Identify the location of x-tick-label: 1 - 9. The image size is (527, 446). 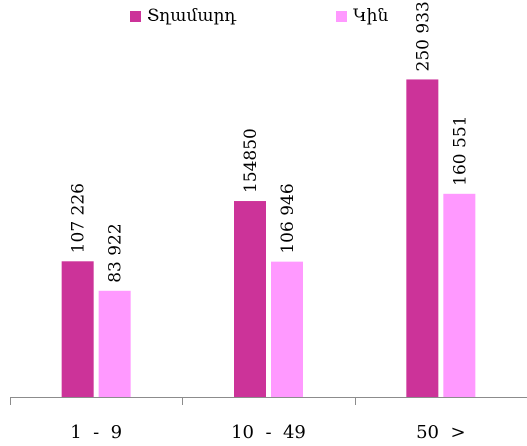
(96, 432).